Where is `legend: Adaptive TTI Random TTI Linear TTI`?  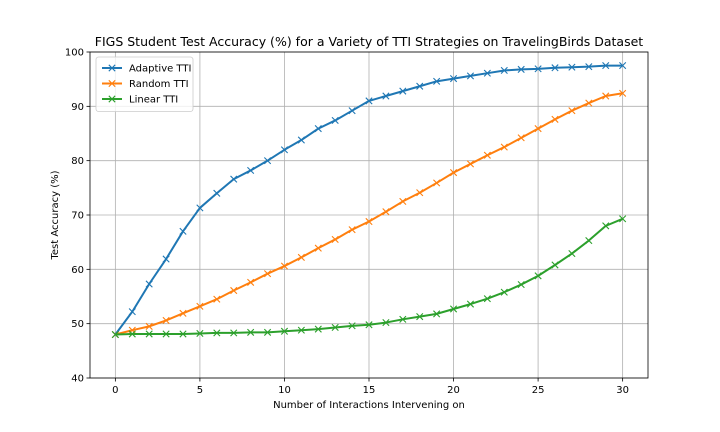
legend: Adaptive TTI Random TTI Linear TTI is located at coordinates (144, 84).